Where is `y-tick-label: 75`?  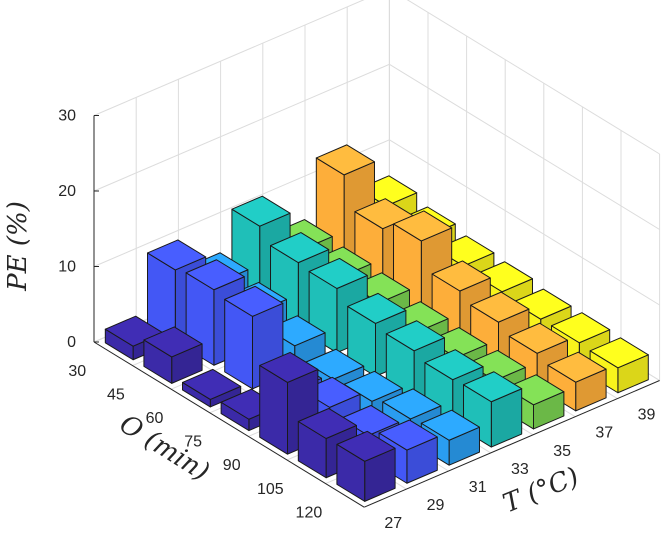
y-tick-label: 75 is located at coordinates (193, 442).